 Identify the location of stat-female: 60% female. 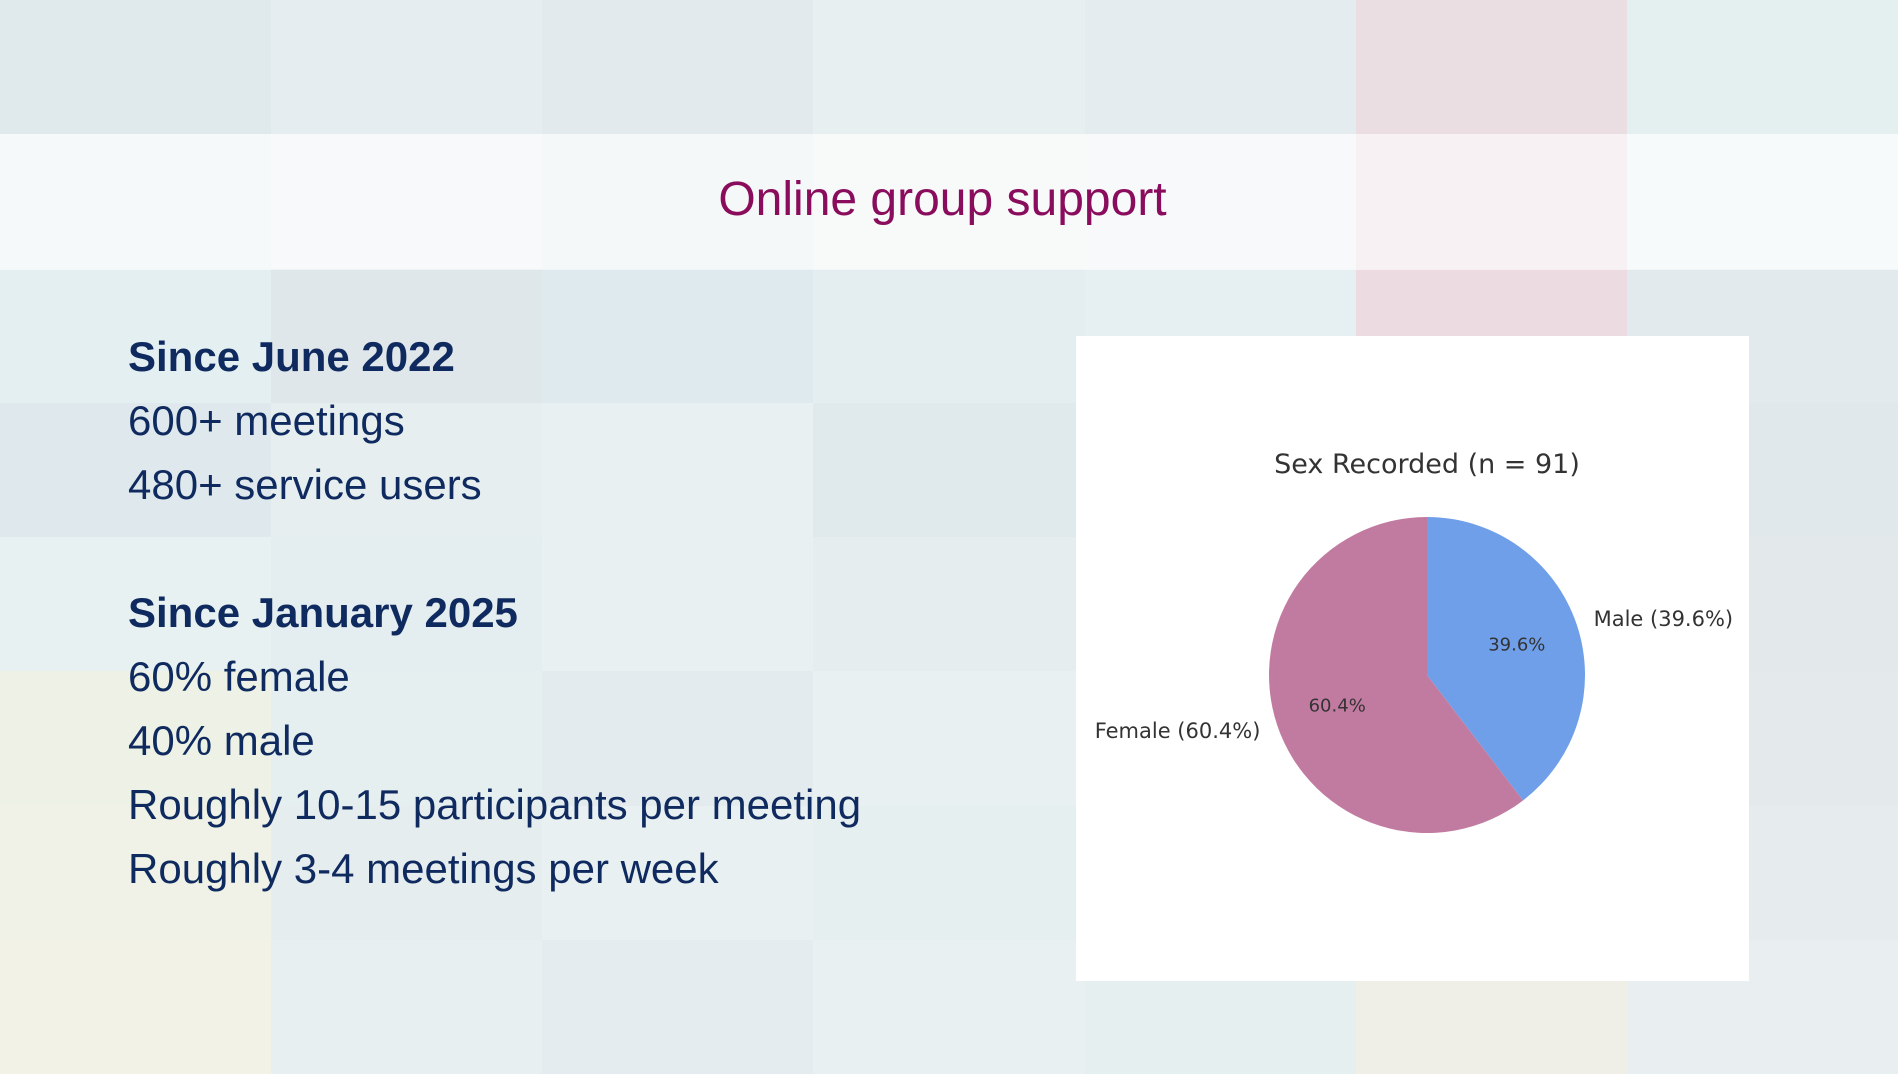
(239, 676).